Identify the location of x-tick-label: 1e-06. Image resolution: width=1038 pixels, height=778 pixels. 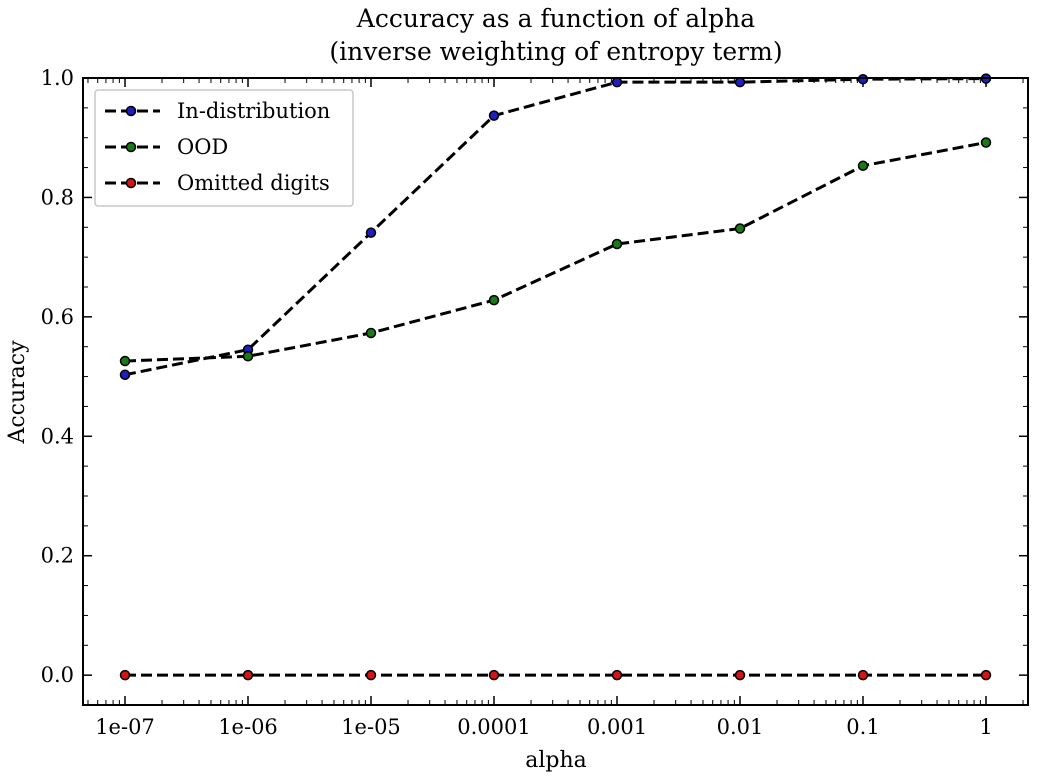
(248, 727).